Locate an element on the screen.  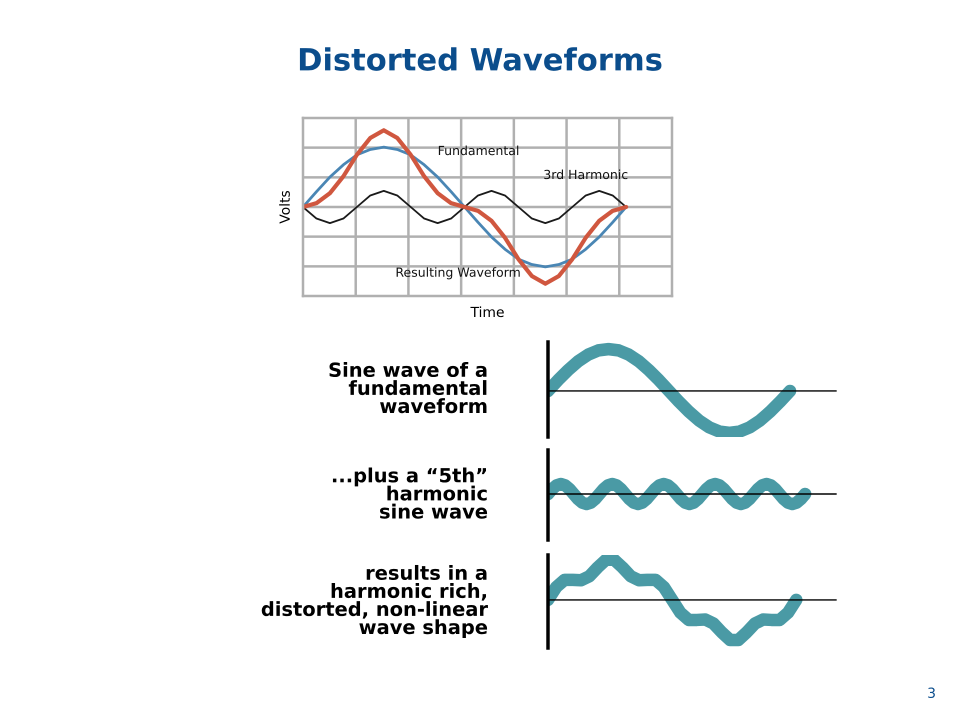
chart-title: ...plus a “5th” harmonic sine wave is located at coordinates (410, 493).